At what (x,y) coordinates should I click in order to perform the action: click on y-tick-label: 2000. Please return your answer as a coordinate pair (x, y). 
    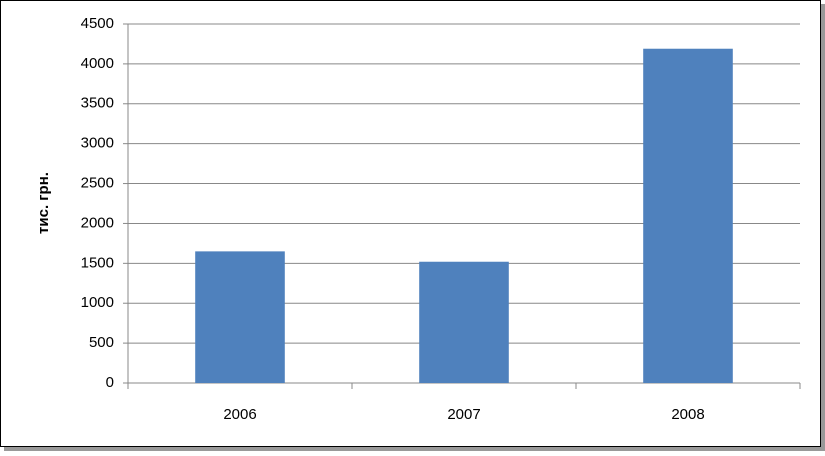
    Looking at the image, I should click on (97, 222).